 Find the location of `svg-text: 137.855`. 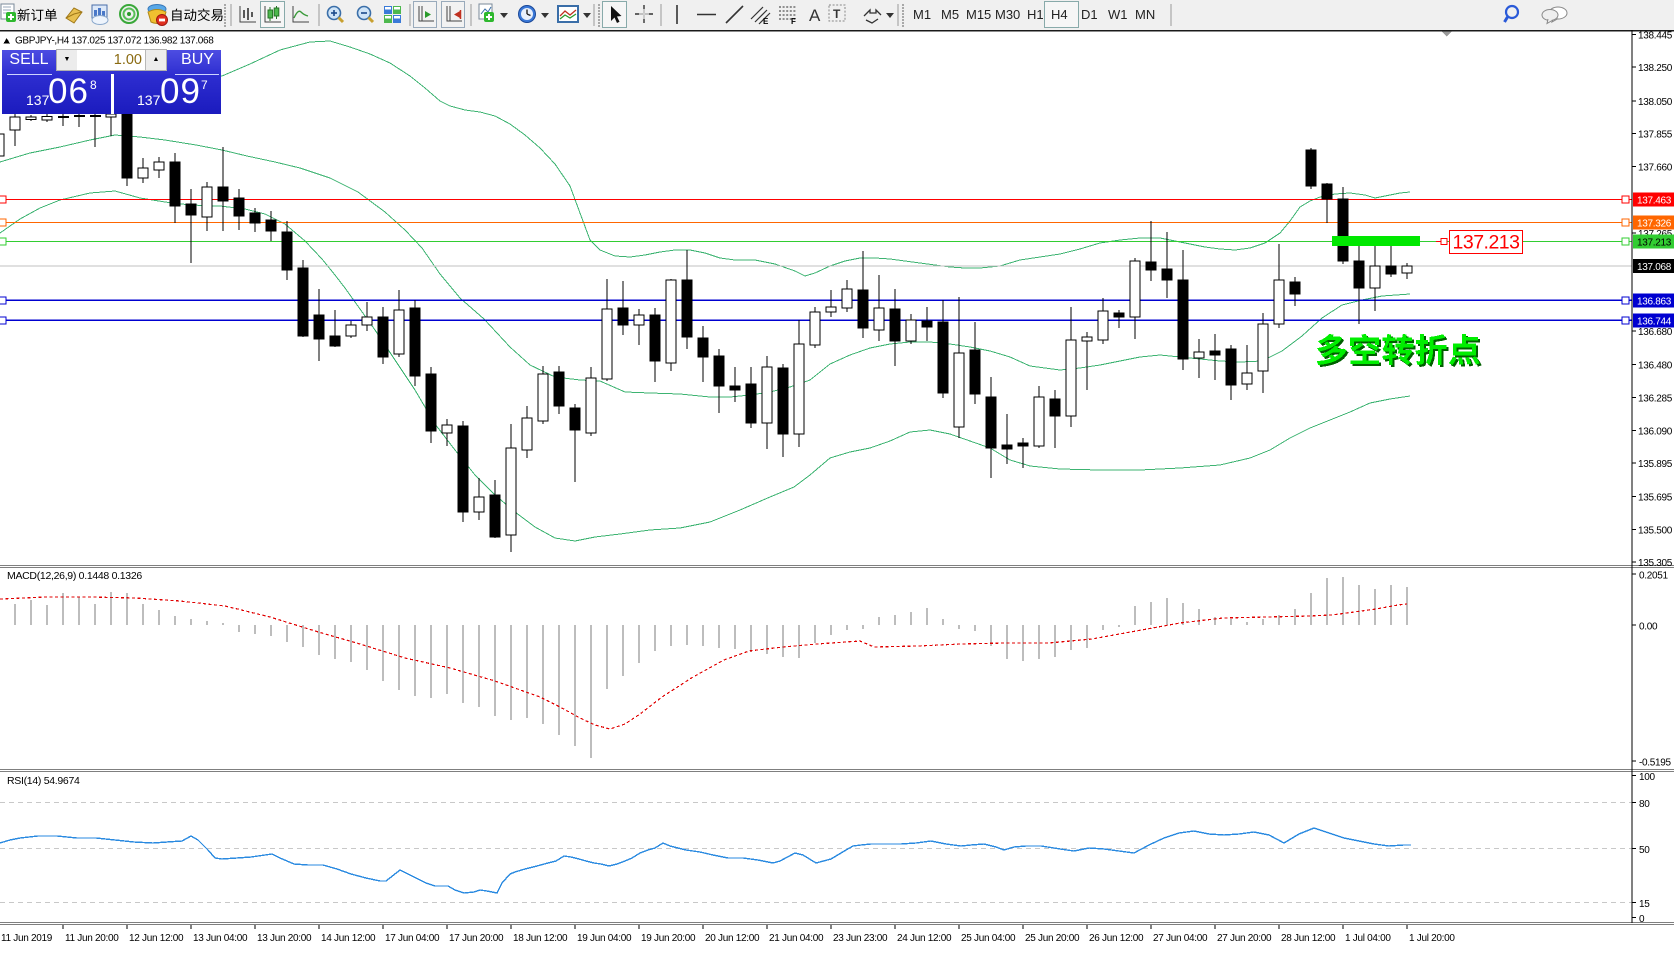

svg-text: 137.855 is located at coordinates (1655, 135).